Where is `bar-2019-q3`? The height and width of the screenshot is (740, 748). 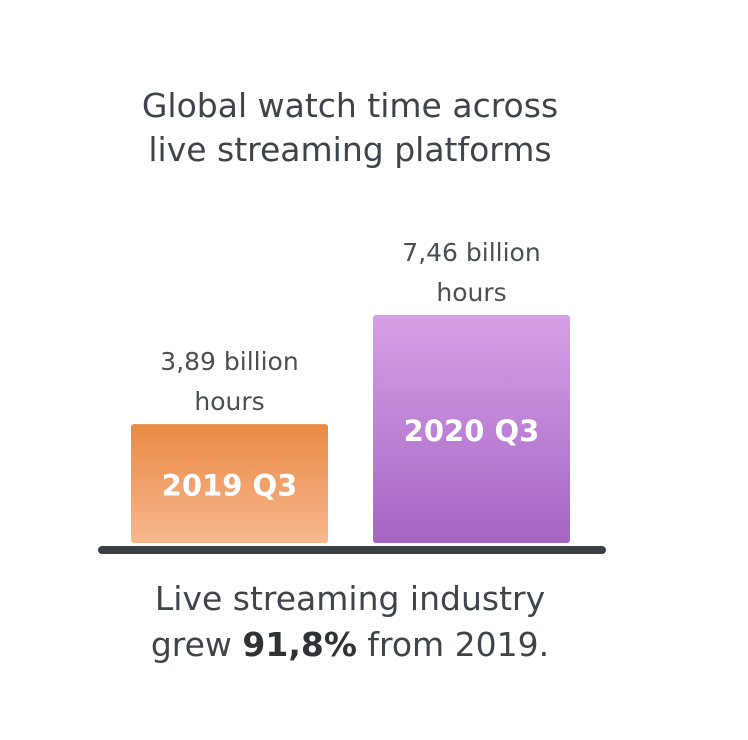 bar-2019-q3 is located at coordinates (229, 483).